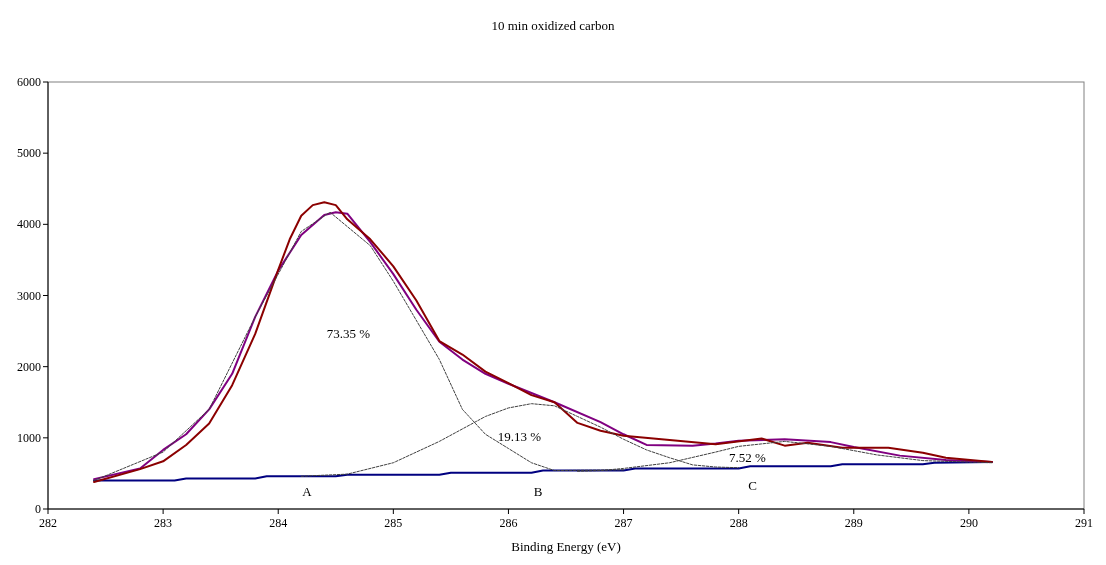 This screenshot has width=1106, height=565. Describe the element at coordinates (747, 458) in the screenshot. I see `annotation: 7.52 %` at that location.